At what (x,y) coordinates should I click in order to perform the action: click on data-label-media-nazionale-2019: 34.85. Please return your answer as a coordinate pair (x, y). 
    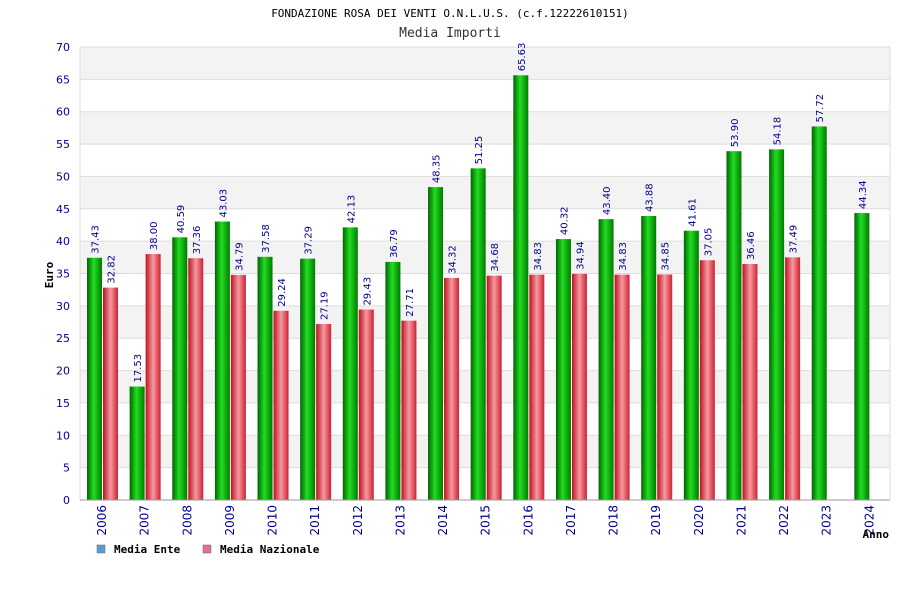
    Looking at the image, I should click on (666, 256).